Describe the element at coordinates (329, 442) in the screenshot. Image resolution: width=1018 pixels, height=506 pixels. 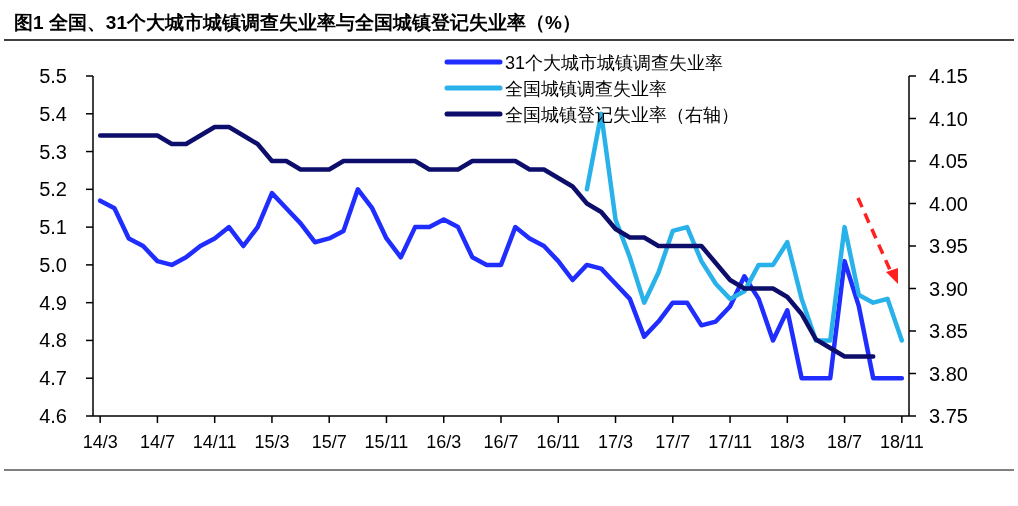
I see `x-tick-label: 15/7` at that location.